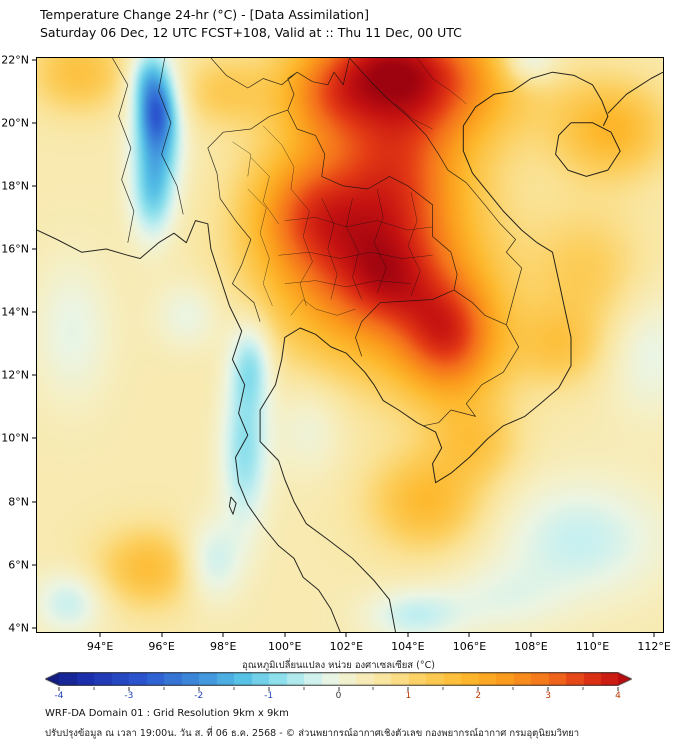 This screenshot has height=756, width=676. Describe the element at coordinates (531, 646) in the screenshot. I see `x-tick-label: 108°E` at that location.